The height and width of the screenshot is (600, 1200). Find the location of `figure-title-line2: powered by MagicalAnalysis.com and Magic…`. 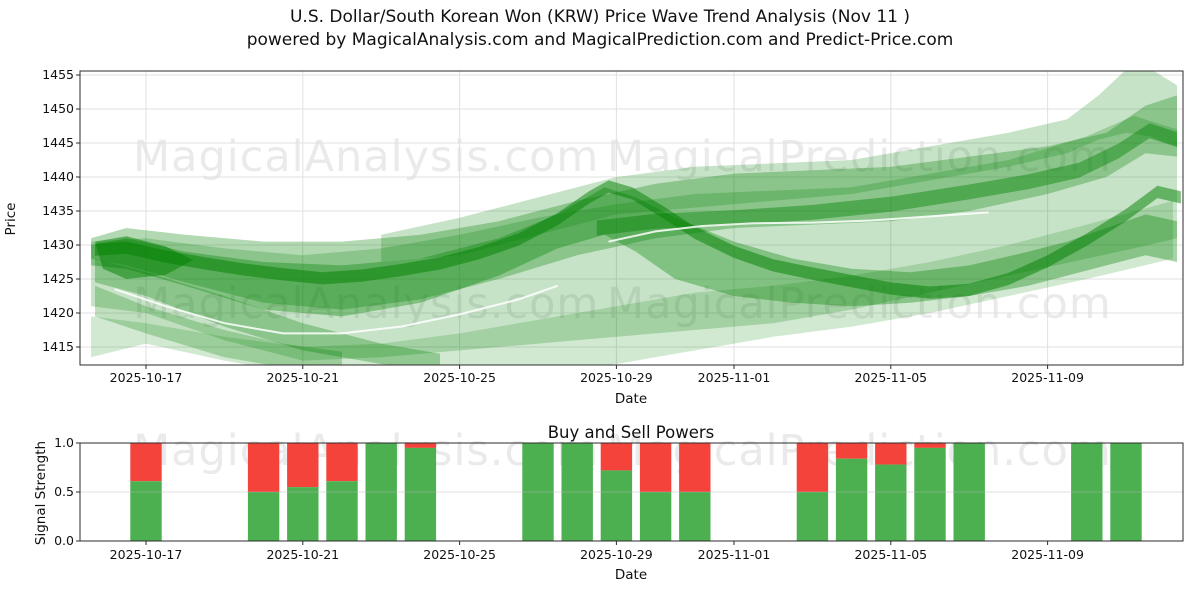

figure-title-line2: powered by MagicalAnalysis.com and Magic… is located at coordinates (600, 40).